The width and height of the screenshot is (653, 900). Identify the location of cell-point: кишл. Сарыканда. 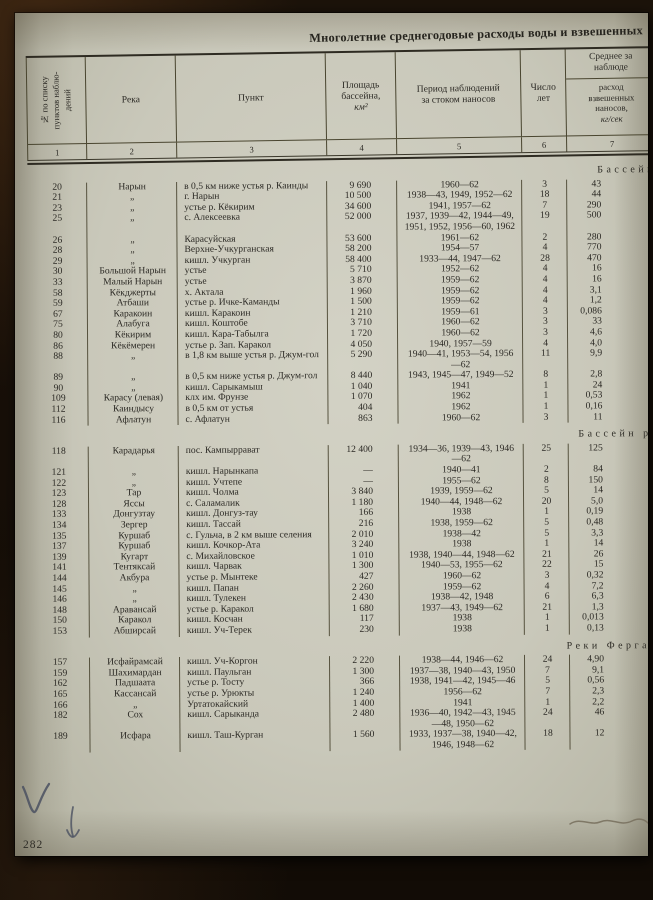
(223, 714).